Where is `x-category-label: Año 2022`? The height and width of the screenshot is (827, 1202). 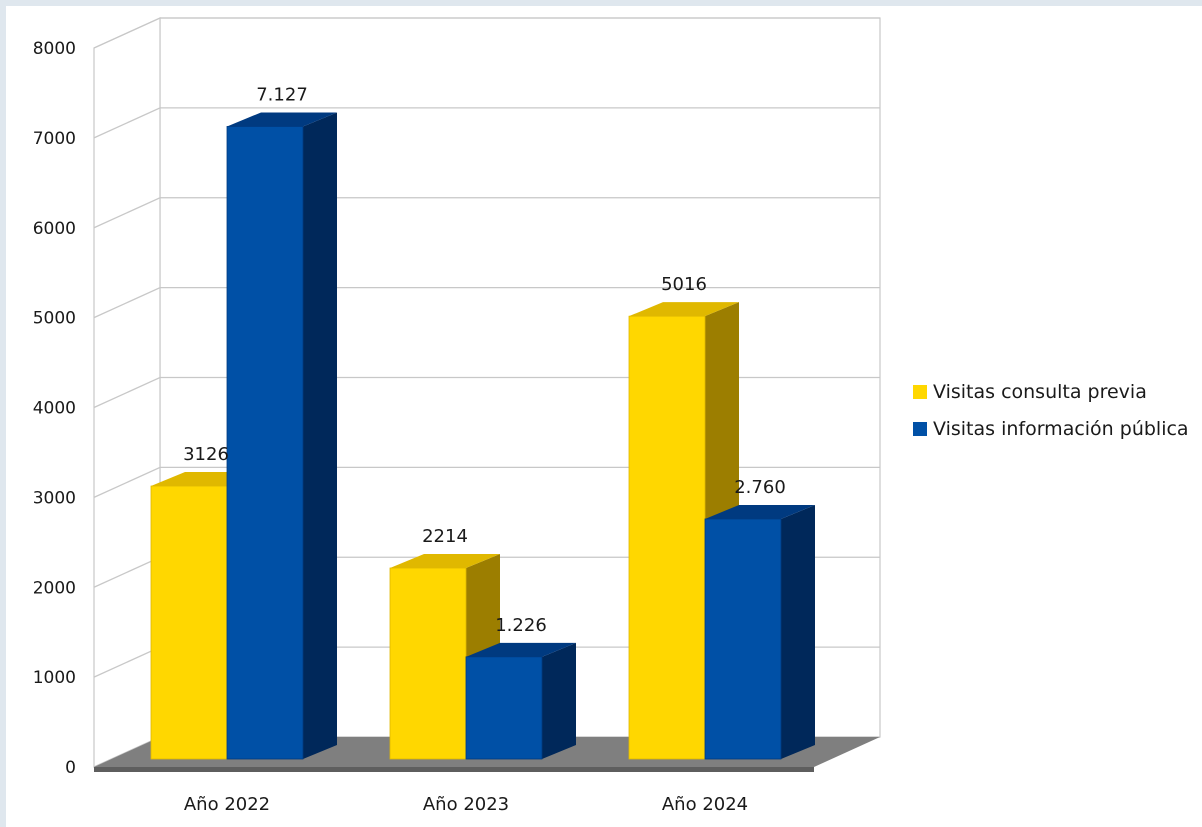
x-category-label: Año 2022 is located at coordinates (227, 804).